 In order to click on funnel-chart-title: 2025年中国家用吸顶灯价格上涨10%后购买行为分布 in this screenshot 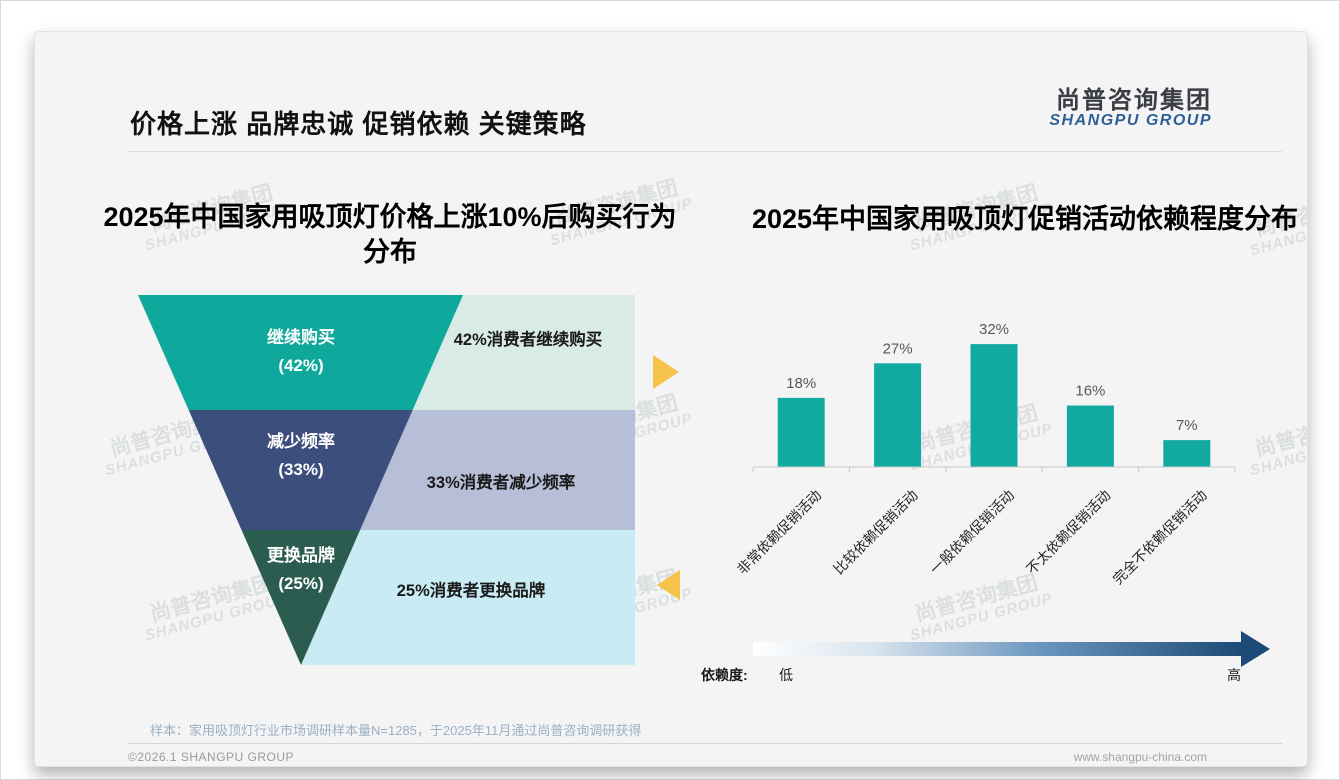, I will do `click(390, 235)`.